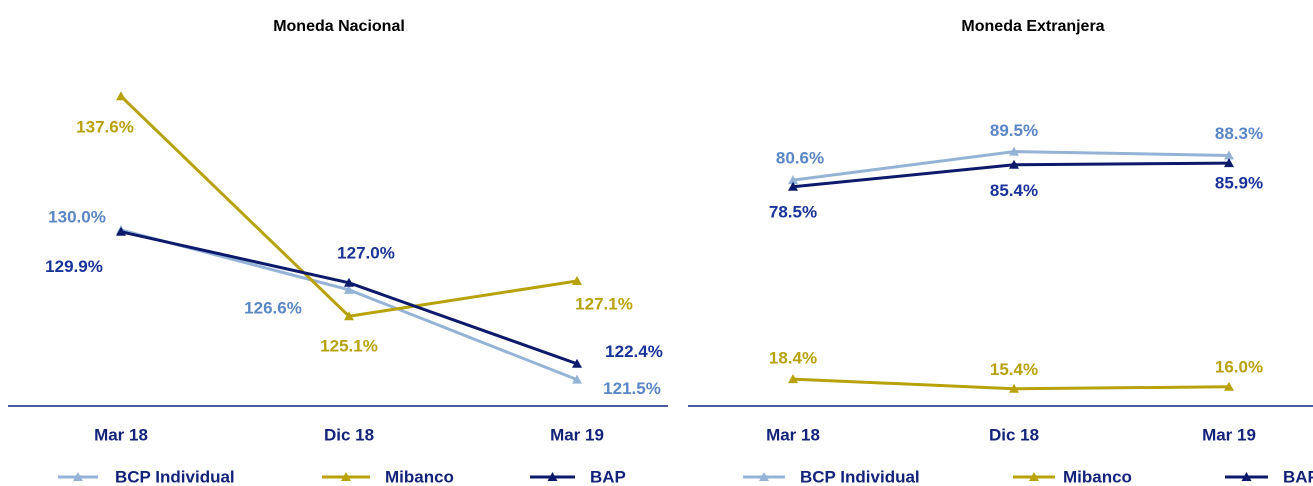  I want to click on data-label: 130.0%, so click(77, 216).